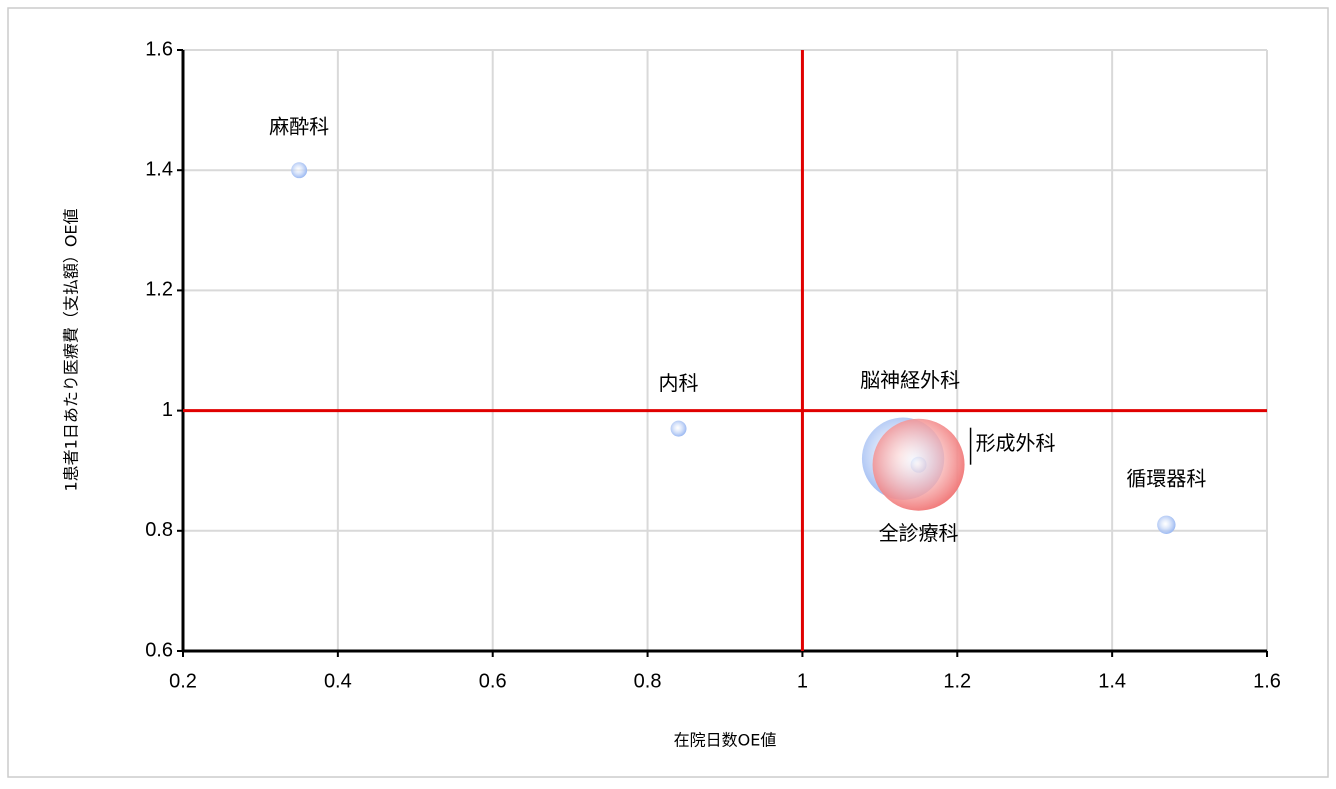  Describe the element at coordinates (159, 650) in the screenshot. I see `y-tick-label: 0.6` at that location.